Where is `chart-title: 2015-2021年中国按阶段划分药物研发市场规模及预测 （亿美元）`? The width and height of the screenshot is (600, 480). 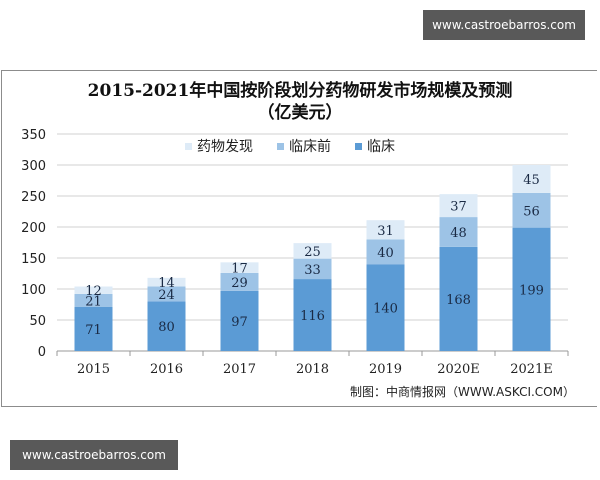 chart-title: 2015-2021年中国按阶段划分药物研发市场规模及预测 （亿美元） is located at coordinates (300, 102).